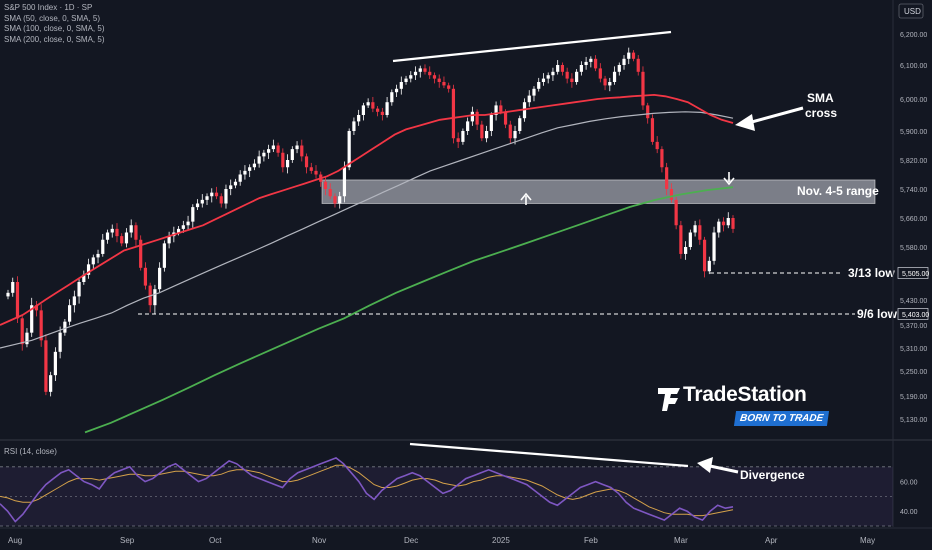 The width and height of the screenshot is (932, 550). I want to click on price-tick-label: 5,190.00, so click(913, 397).